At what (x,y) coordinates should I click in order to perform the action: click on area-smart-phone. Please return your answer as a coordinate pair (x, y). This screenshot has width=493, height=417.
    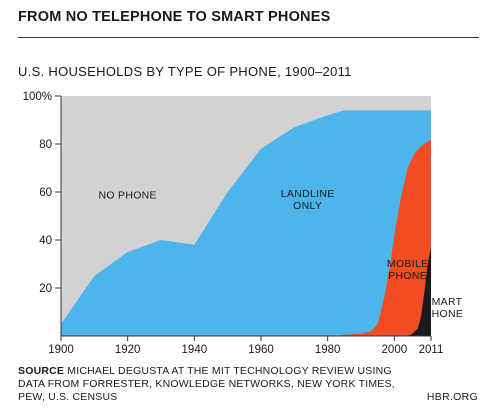
    Looking at the image, I should click on (417, 291).